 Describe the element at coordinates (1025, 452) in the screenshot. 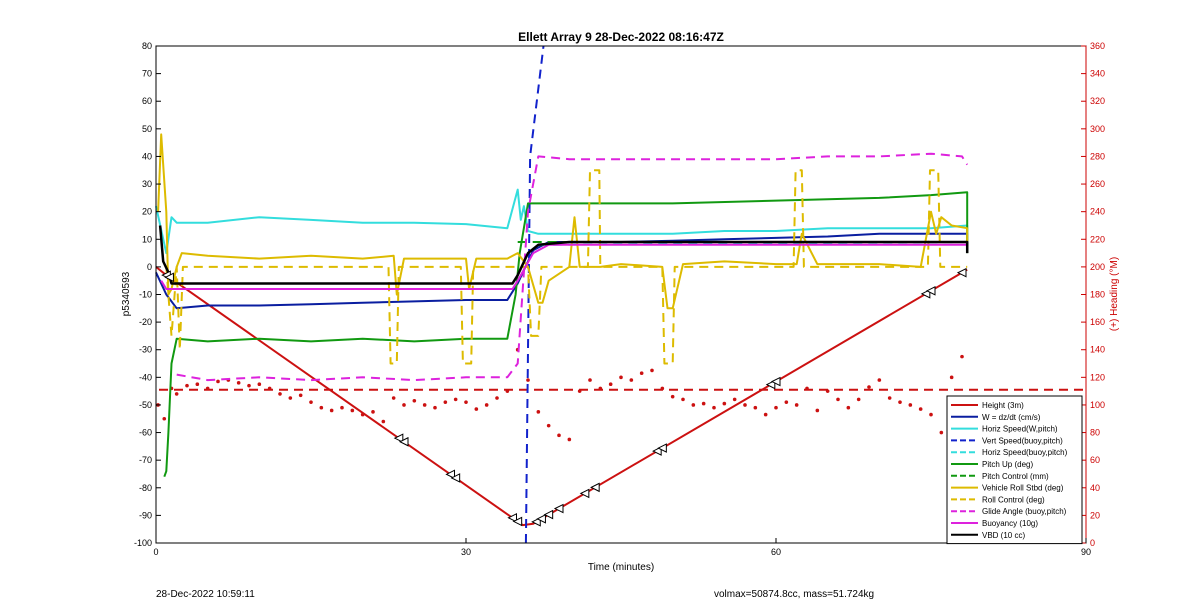

I see `legend-entry: Horiz Speed(buoy,pitch)` at that location.